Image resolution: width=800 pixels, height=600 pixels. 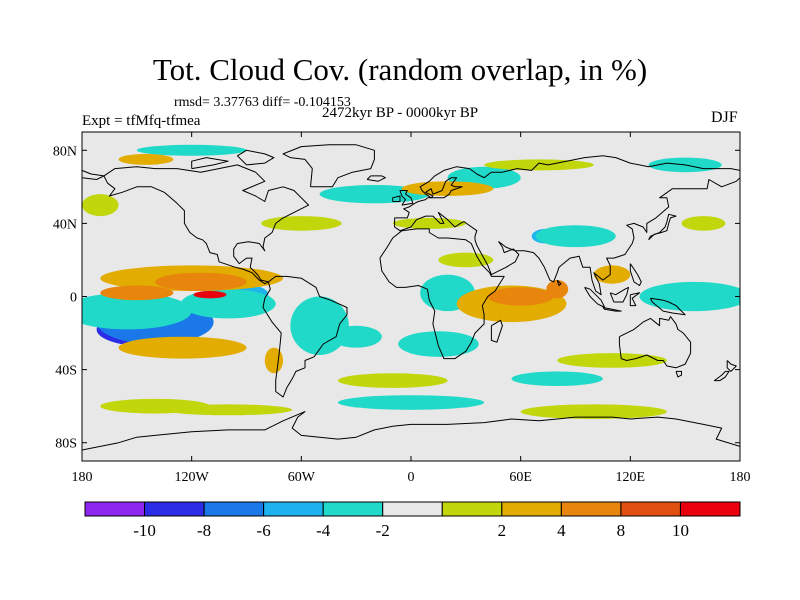 I want to click on season-label: DJF, so click(x=724, y=117).